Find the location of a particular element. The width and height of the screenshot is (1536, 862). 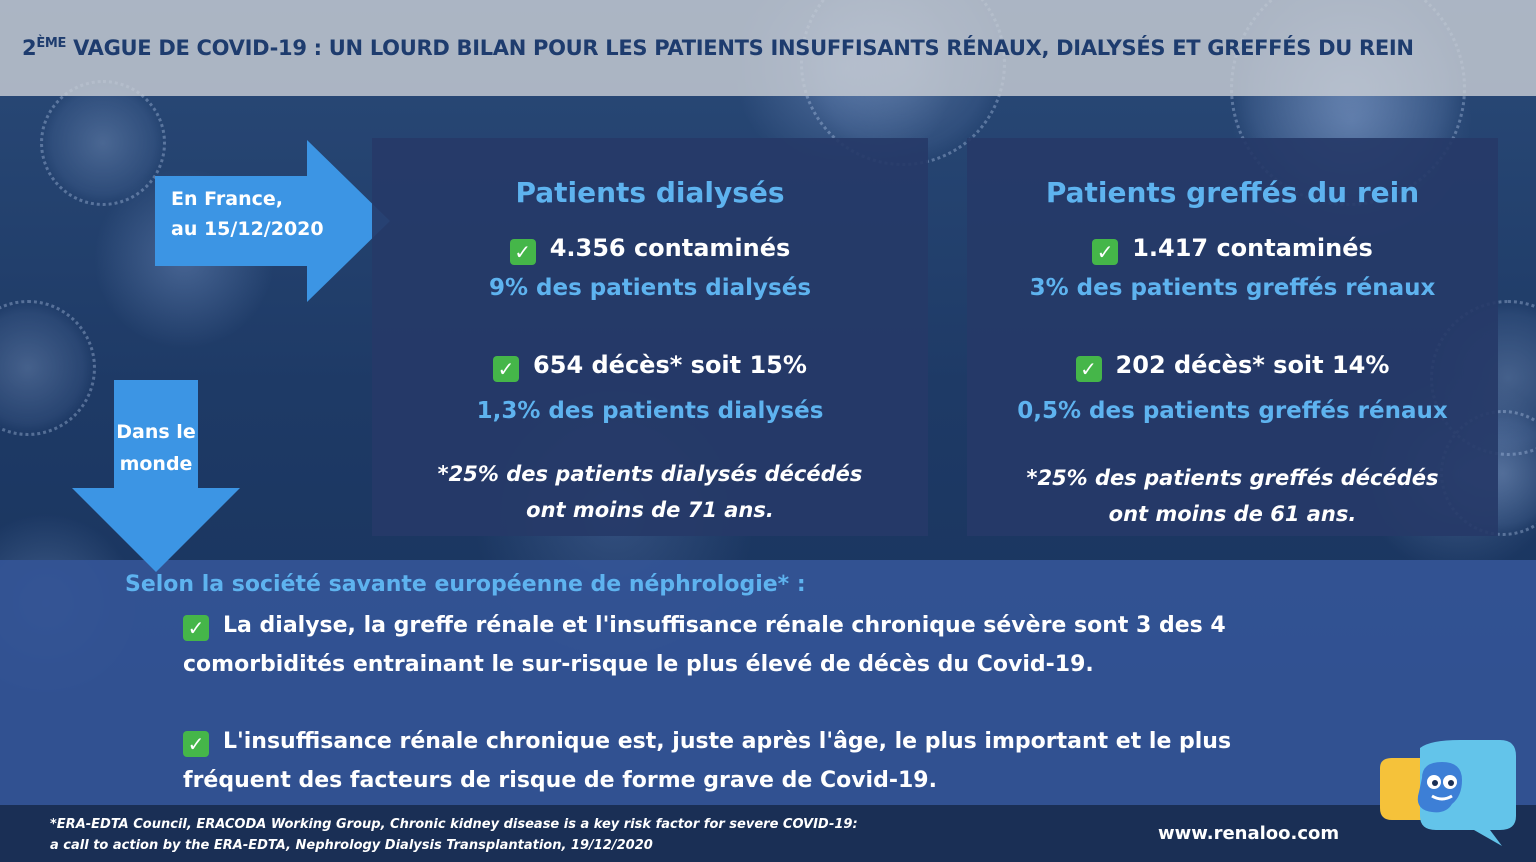

arrow-down-icon is located at coordinates (156, 476).